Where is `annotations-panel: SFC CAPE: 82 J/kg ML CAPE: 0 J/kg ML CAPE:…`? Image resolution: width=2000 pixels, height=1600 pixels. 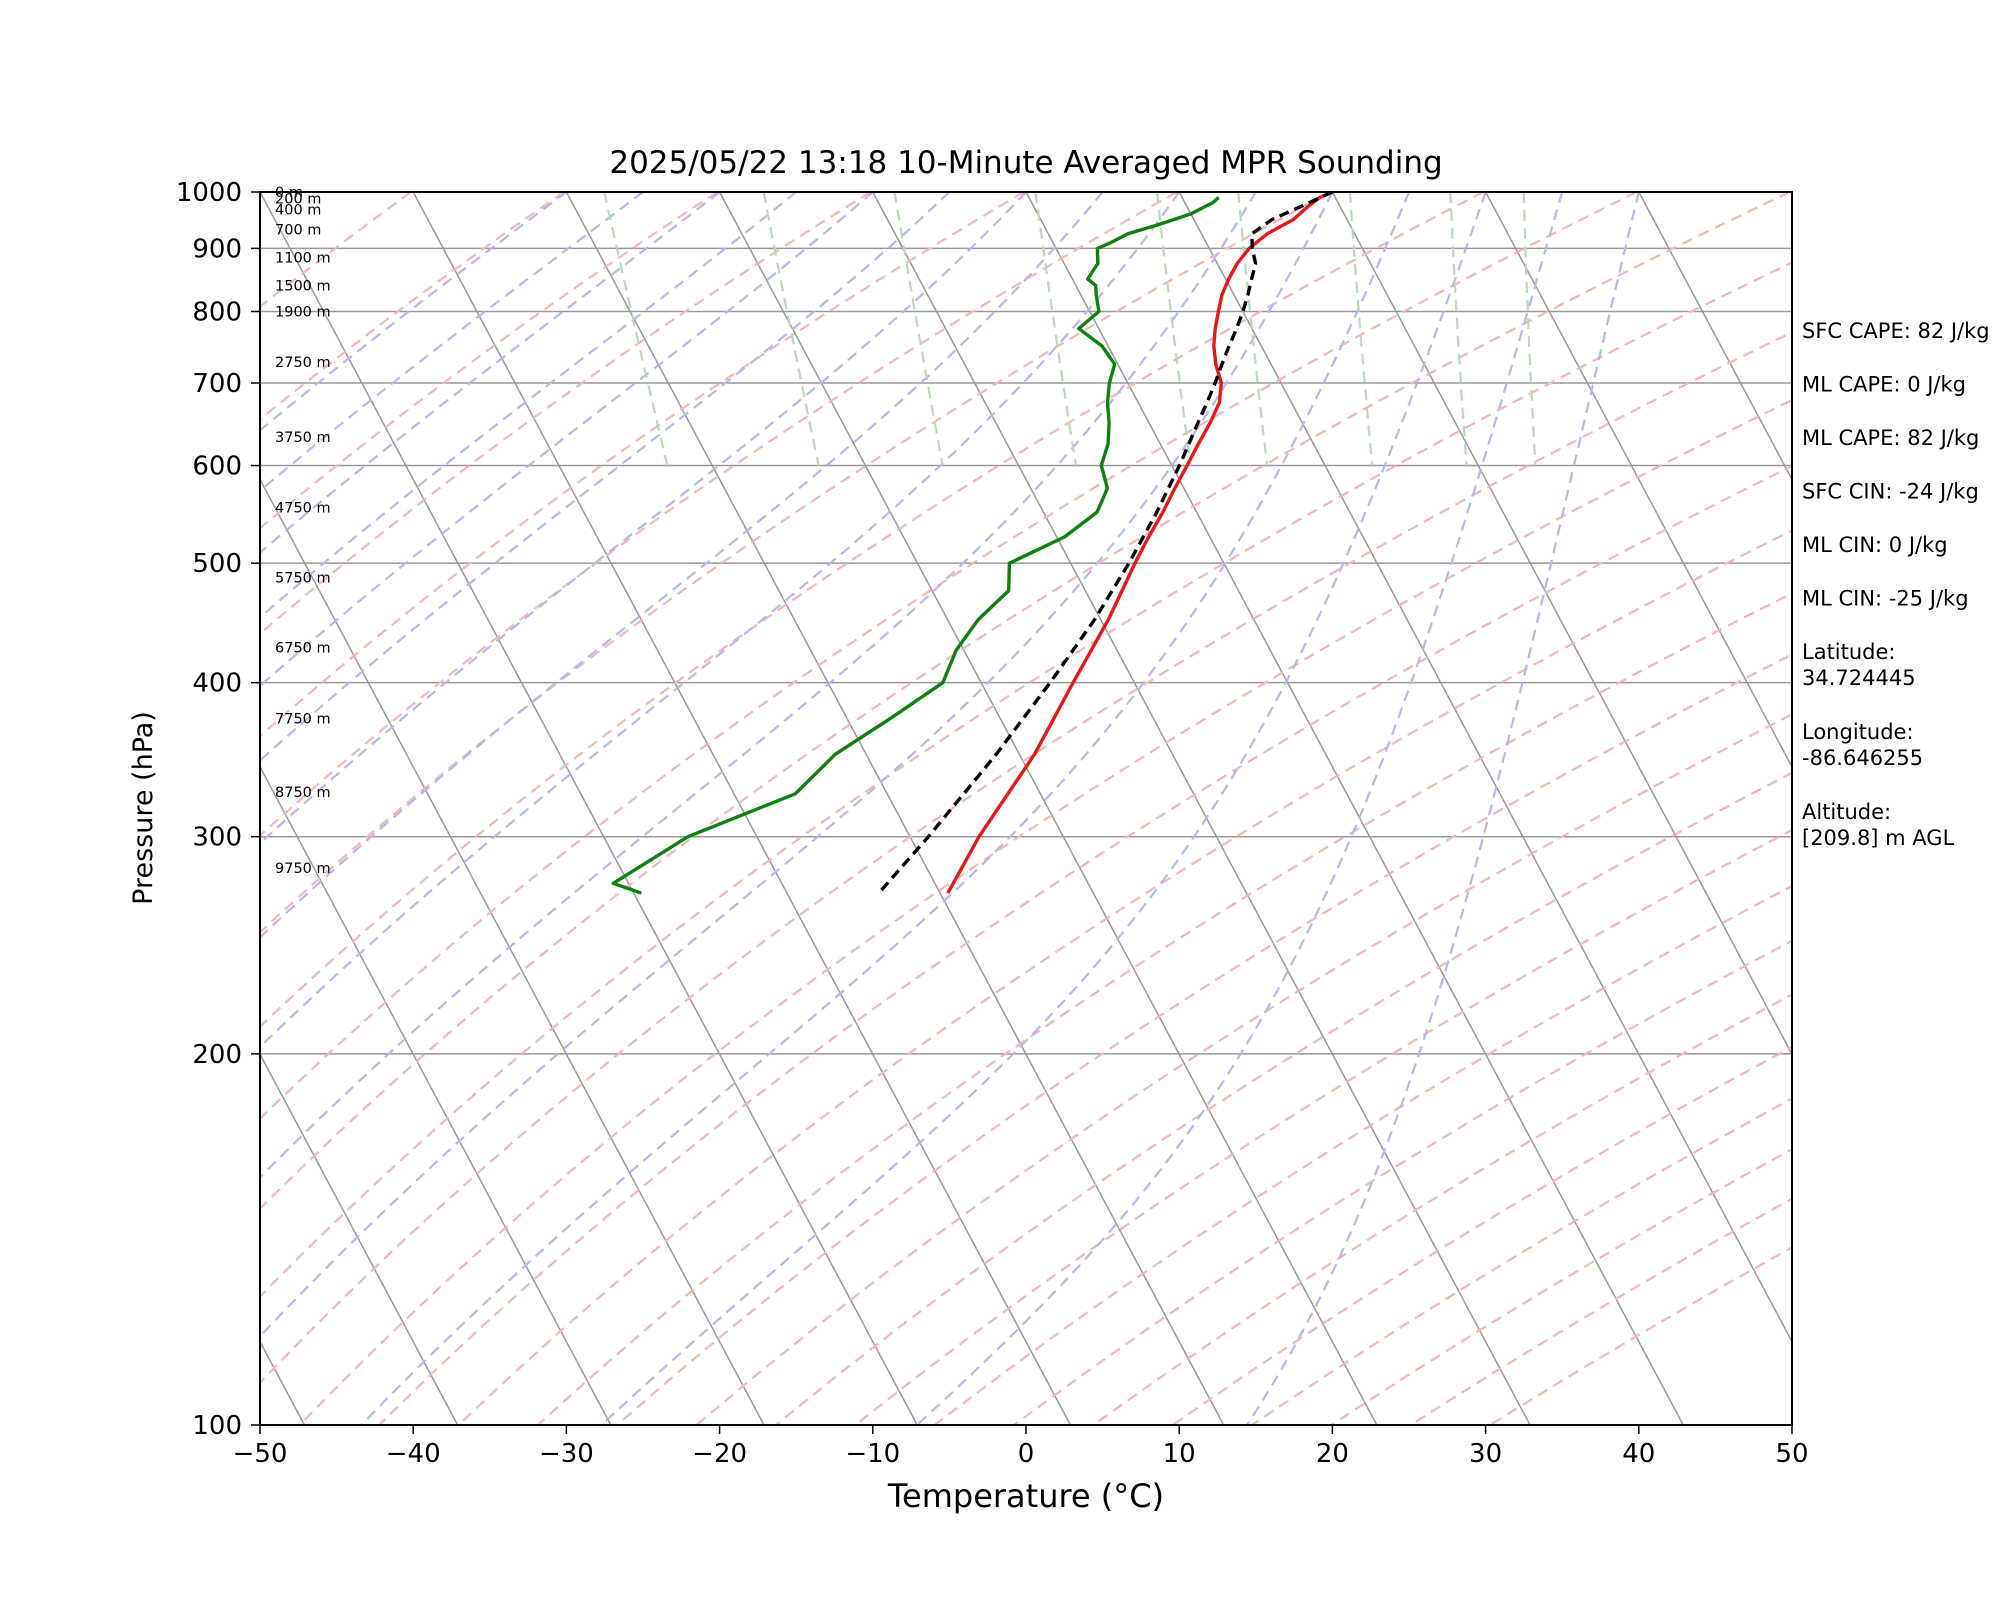
annotations-panel: SFC CAPE: 82 J/kg ML CAPE: 0 J/kg ML CAPE:… is located at coordinates (1896, 584).